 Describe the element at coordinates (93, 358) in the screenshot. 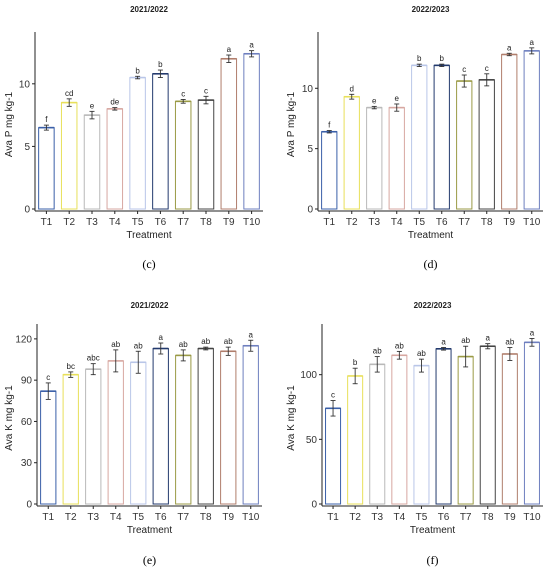

I see `significance-label: abc` at that location.